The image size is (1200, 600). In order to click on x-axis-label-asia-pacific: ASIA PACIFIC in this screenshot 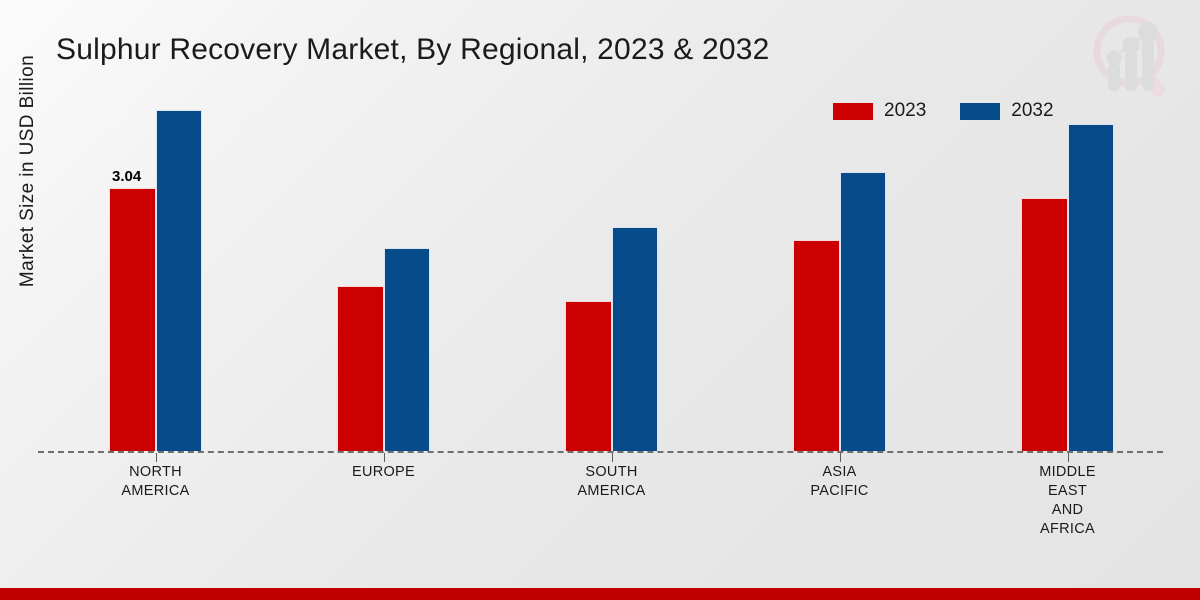, I will do `click(839, 481)`.